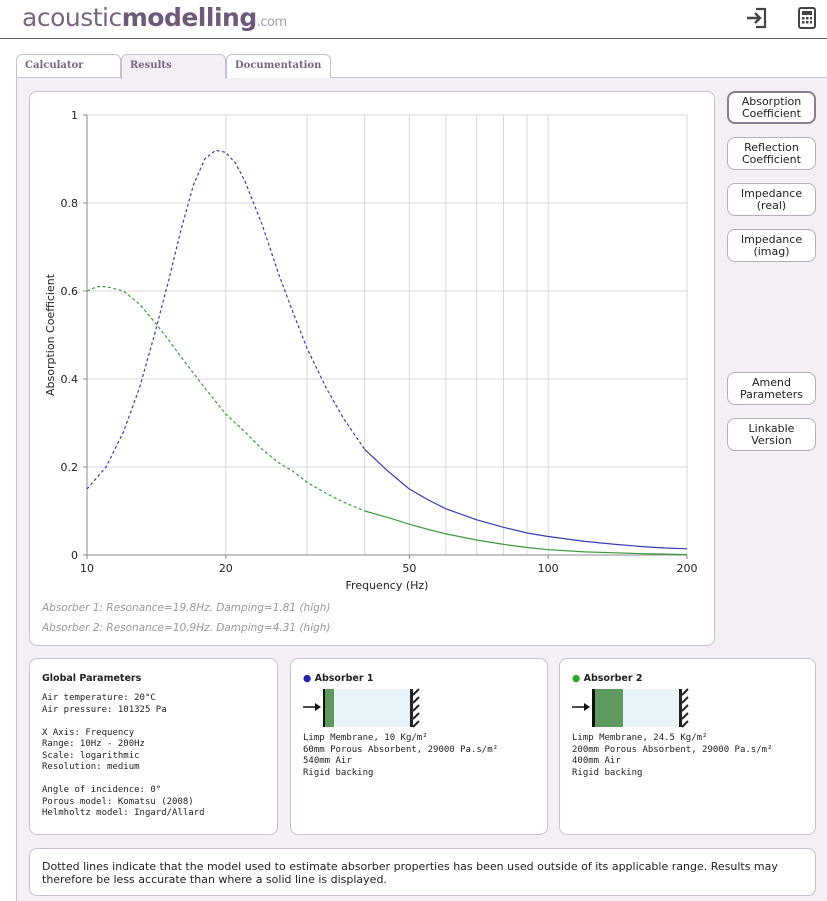 This screenshot has width=827, height=901. I want to click on login-icon, so click(756, 18).